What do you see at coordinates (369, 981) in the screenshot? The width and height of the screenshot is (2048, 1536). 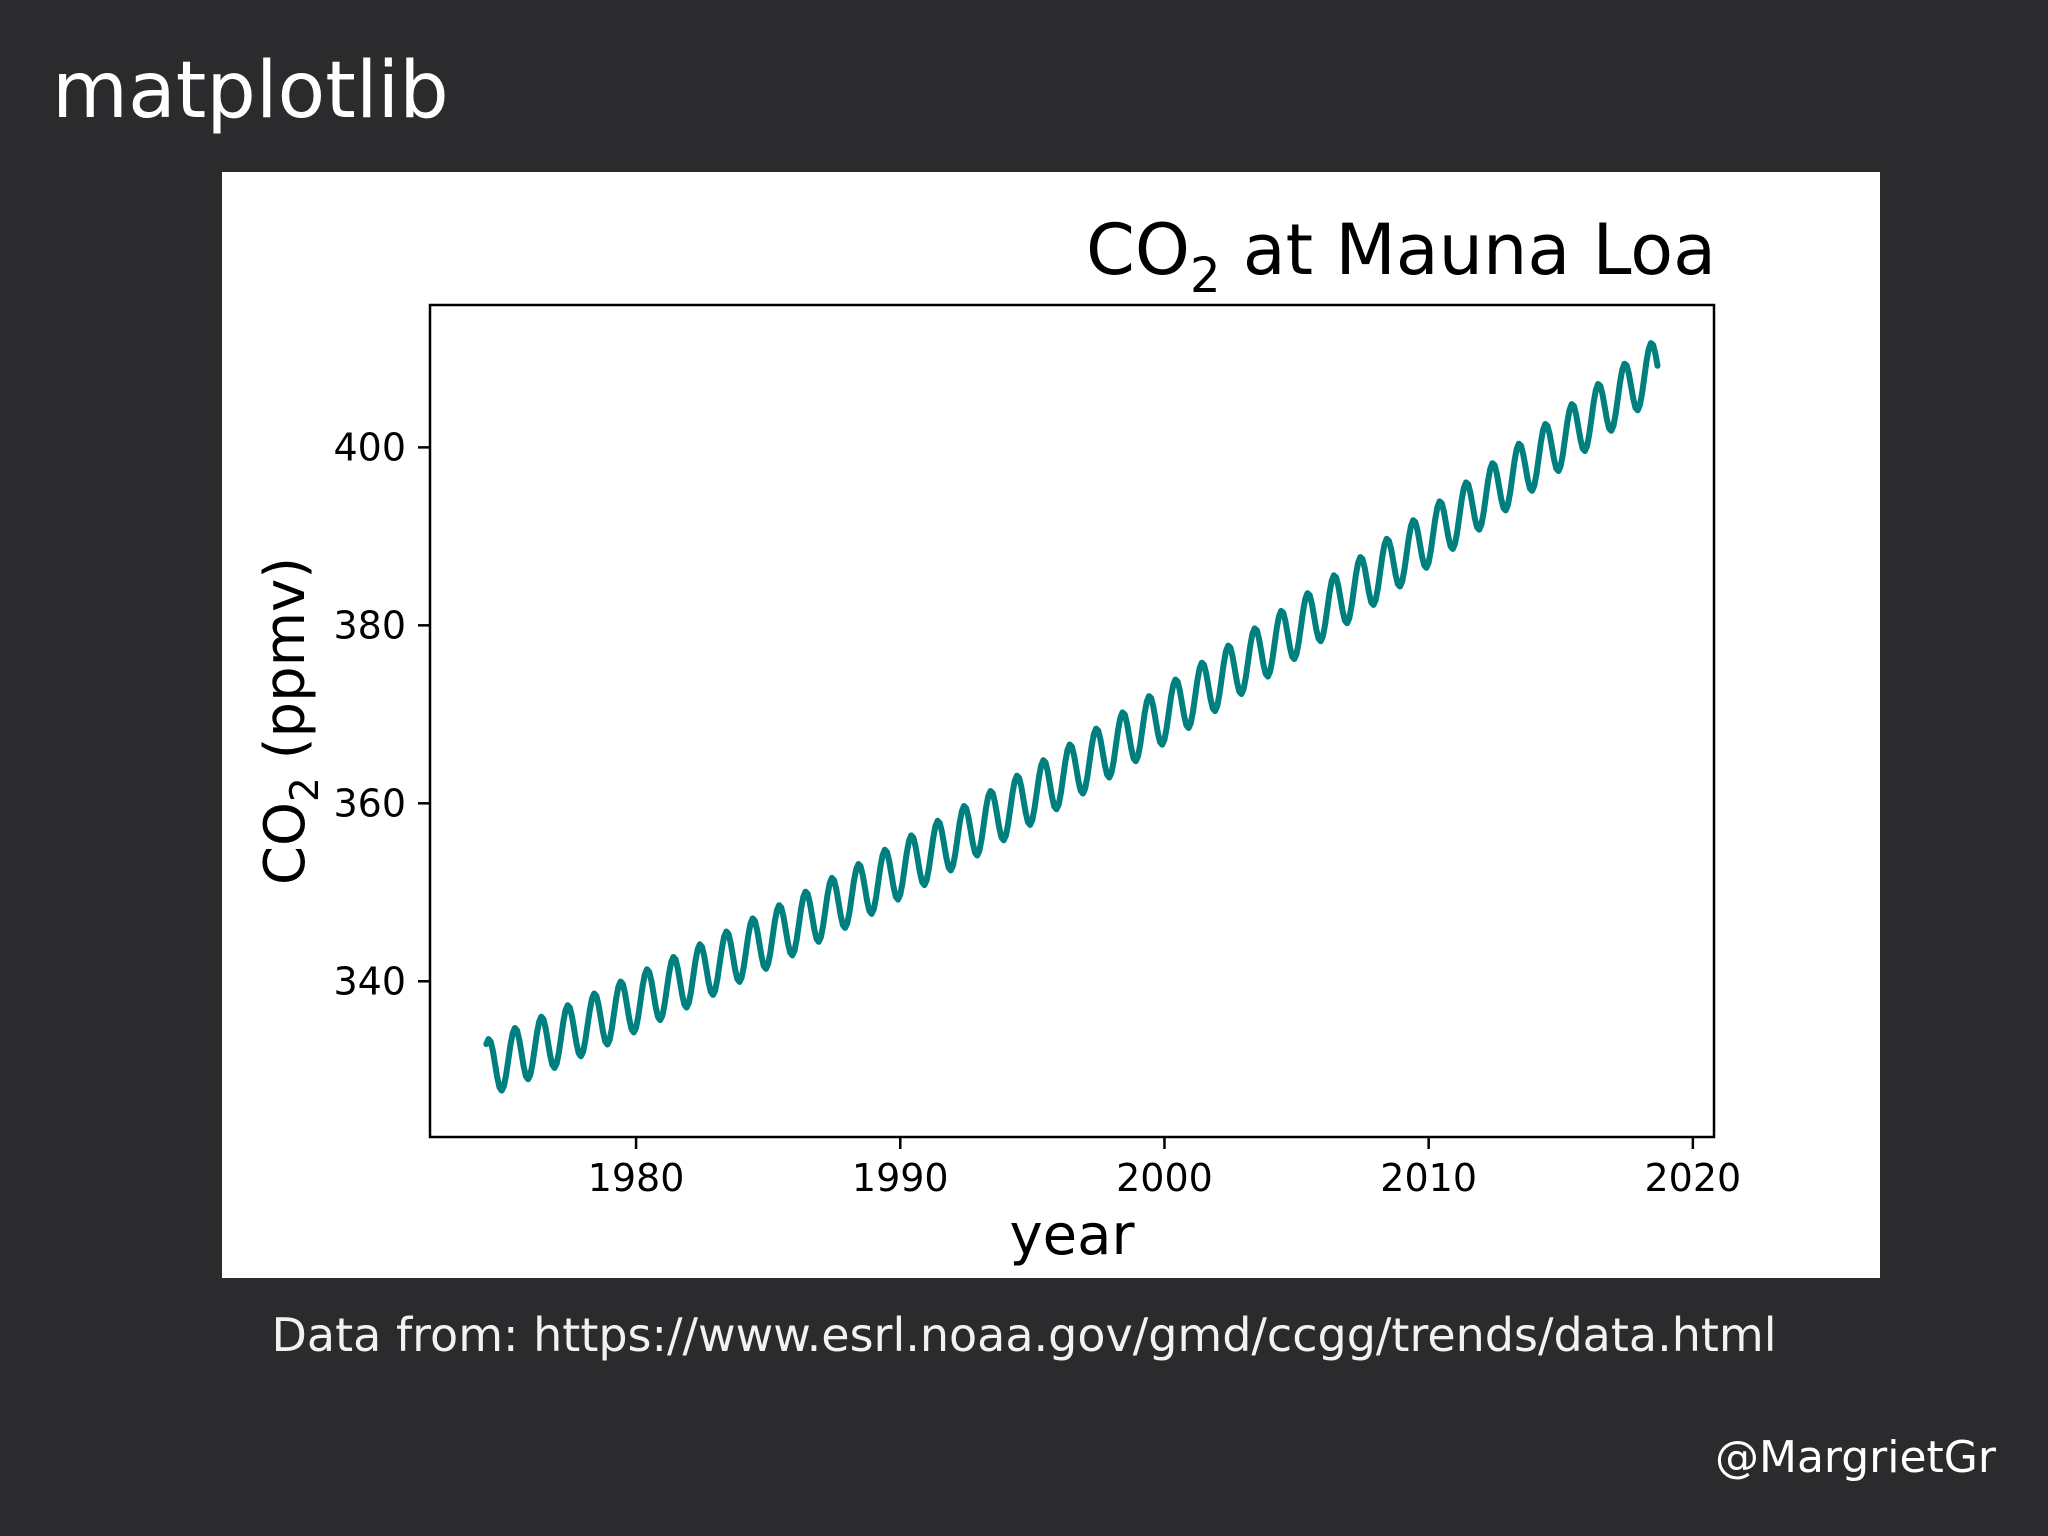 I see `y-tick-label-340: 340` at bounding box center [369, 981].